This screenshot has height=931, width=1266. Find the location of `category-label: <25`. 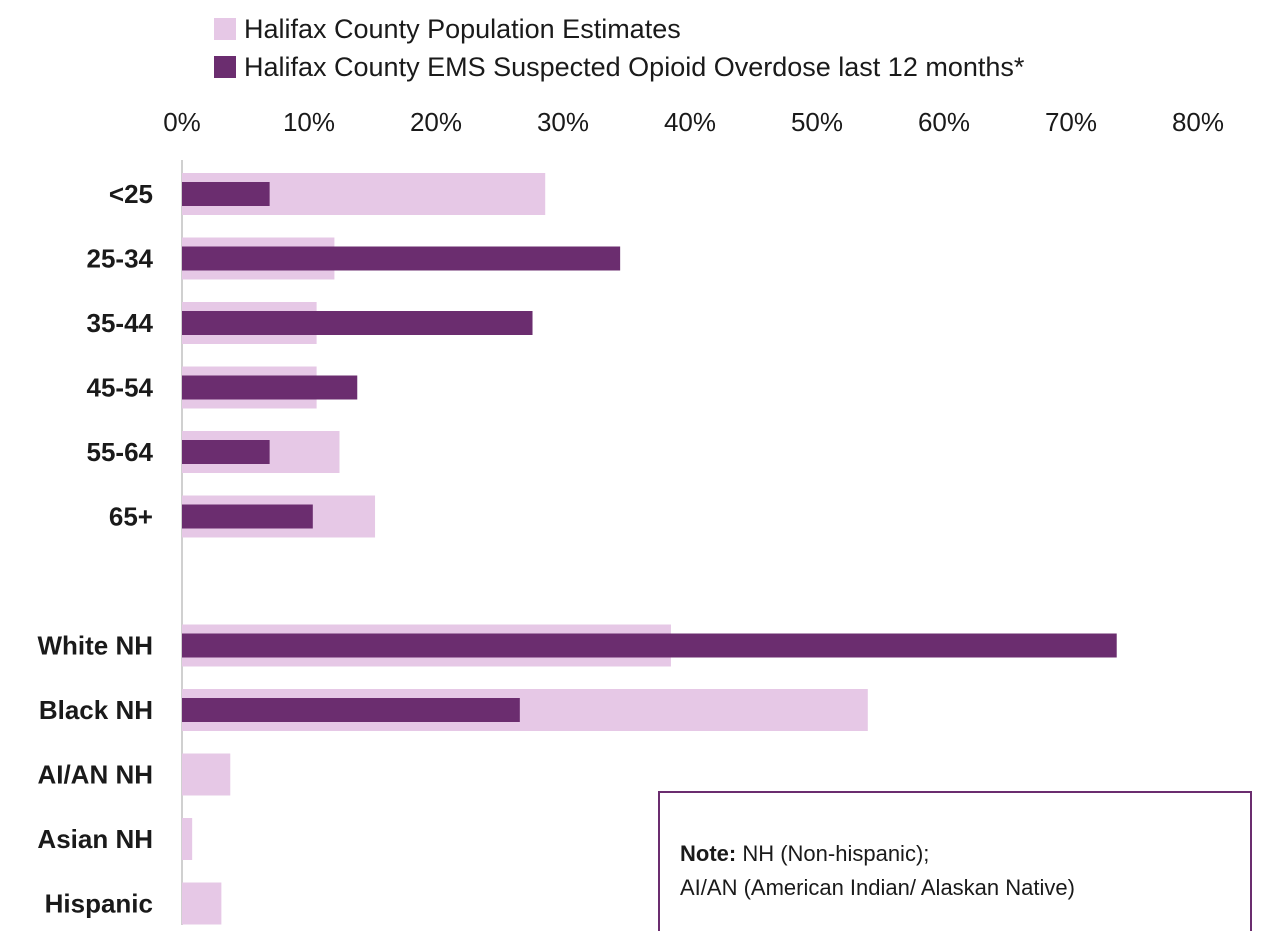

category-label: <25 is located at coordinates (131, 194).